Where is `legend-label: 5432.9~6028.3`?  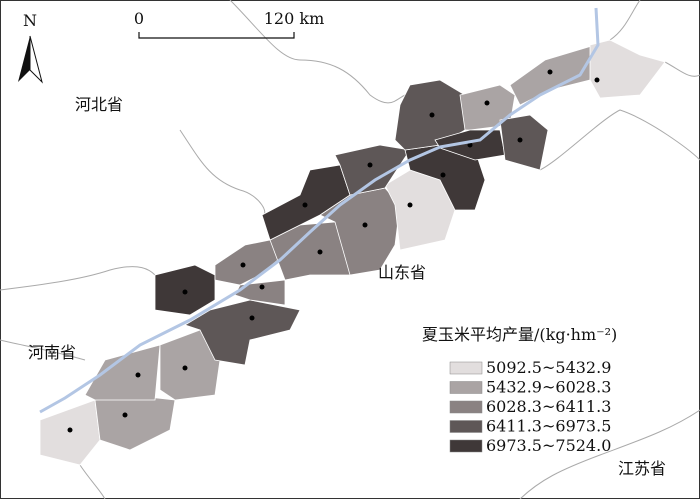
legend-label: 5432.9~6028.3 is located at coordinates (548, 387).